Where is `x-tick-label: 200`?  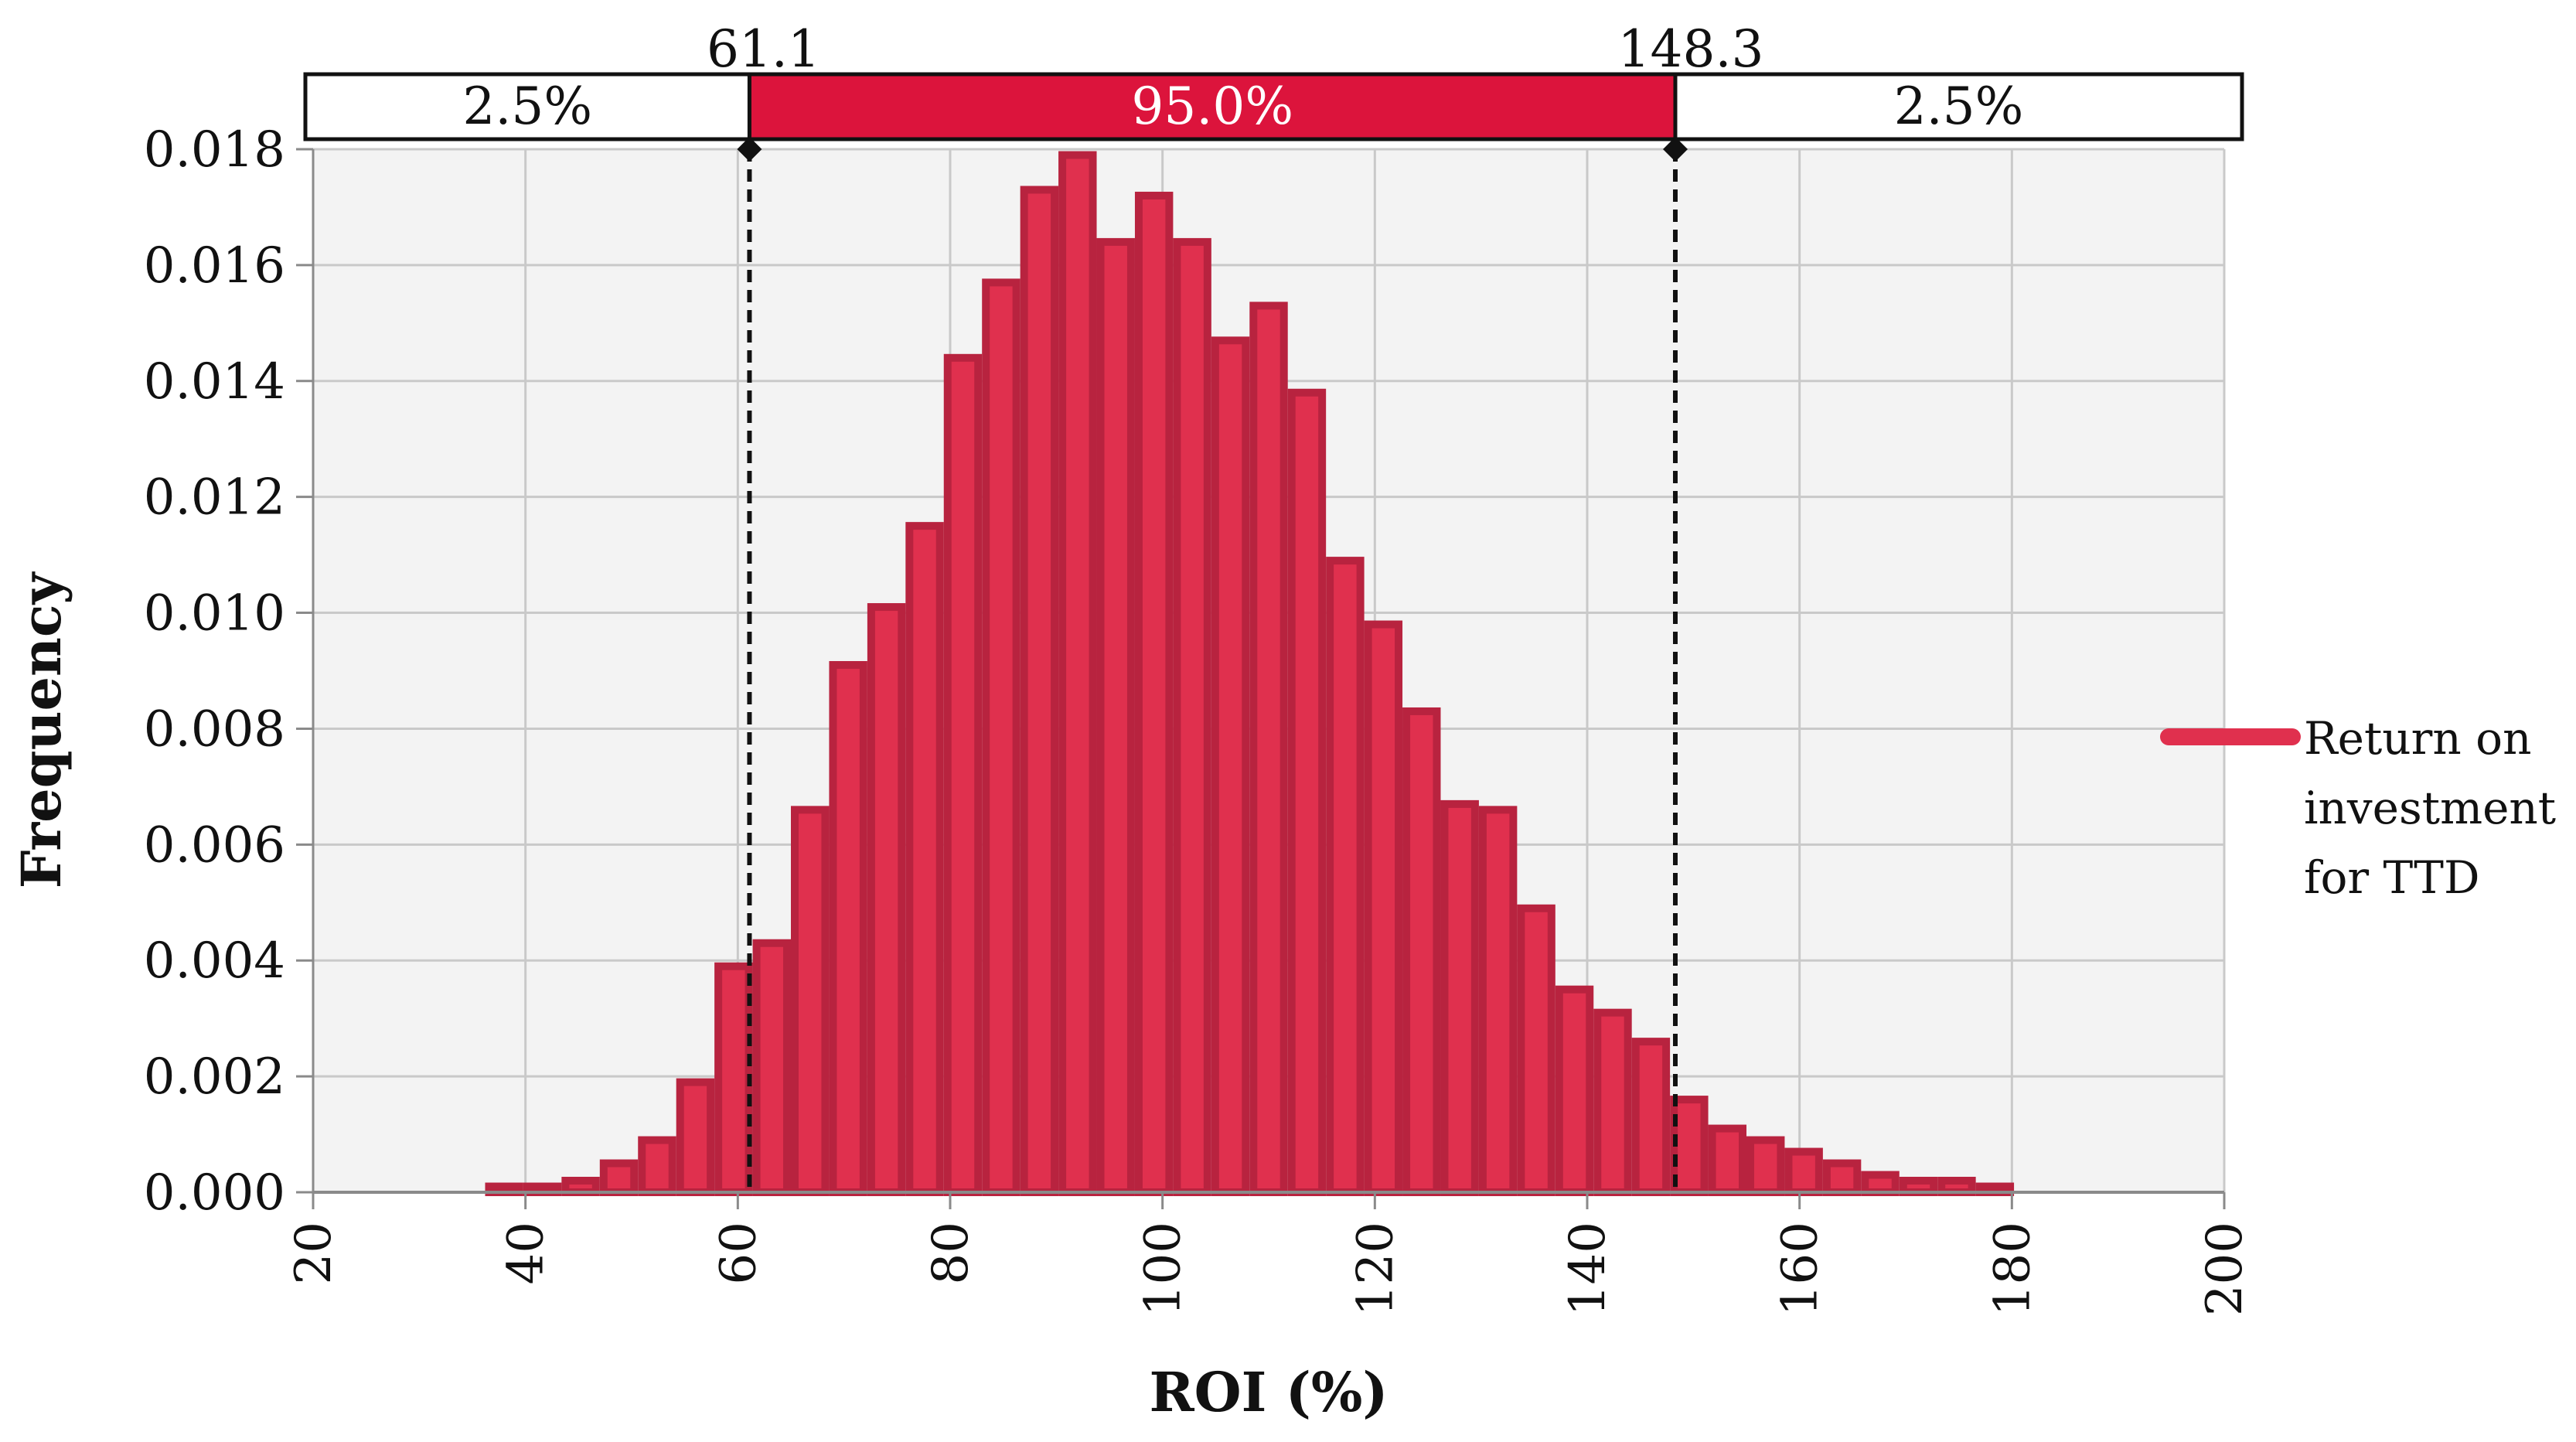
x-tick-label: 200 is located at coordinates (2225, 1269).